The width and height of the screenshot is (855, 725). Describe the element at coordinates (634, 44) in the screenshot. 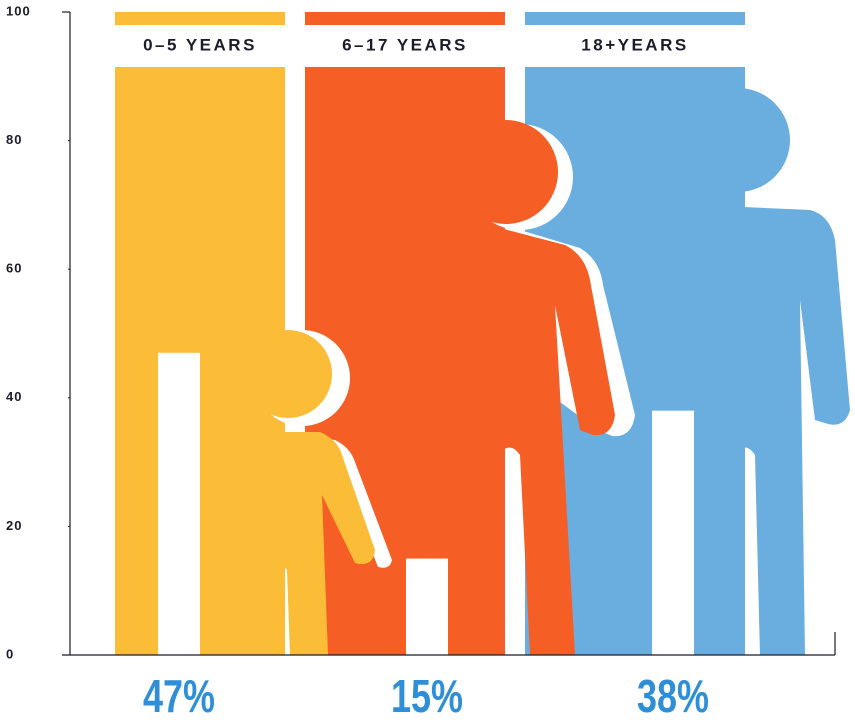

I see `column-header: 18+YEARS` at that location.